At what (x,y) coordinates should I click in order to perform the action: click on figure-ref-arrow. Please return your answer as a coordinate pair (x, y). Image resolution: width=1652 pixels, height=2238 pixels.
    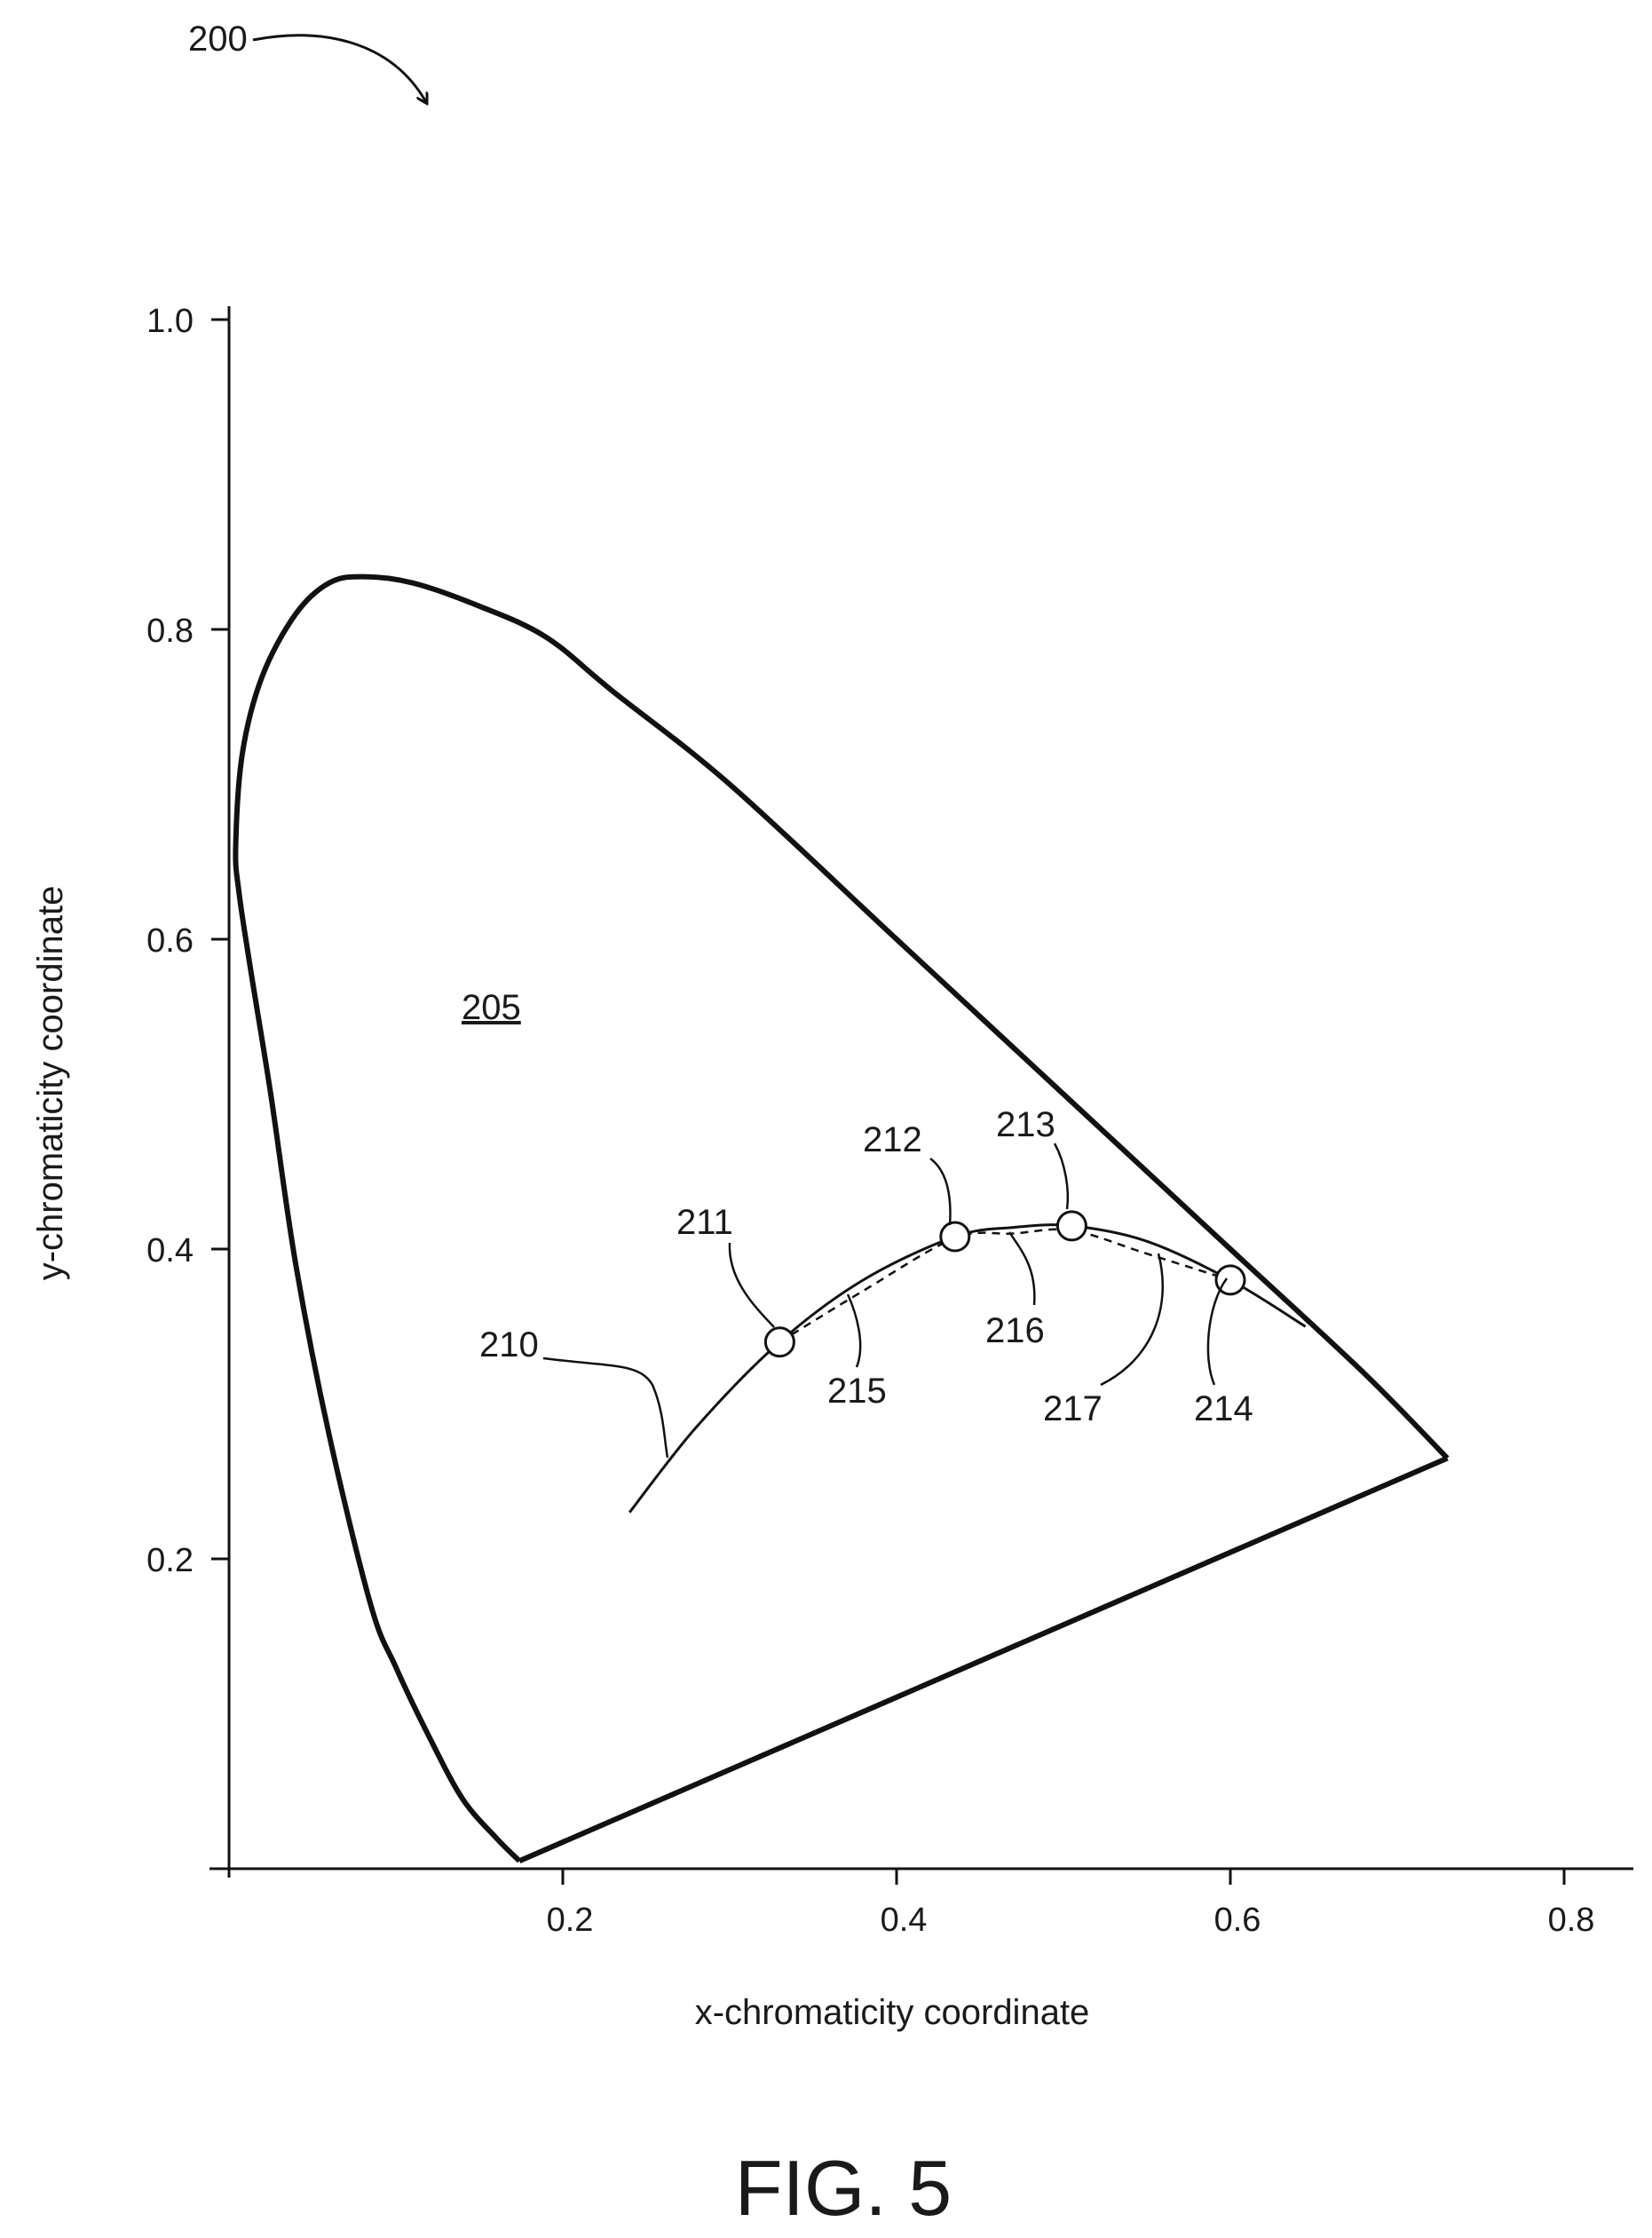
    Looking at the image, I should click on (339, 68).